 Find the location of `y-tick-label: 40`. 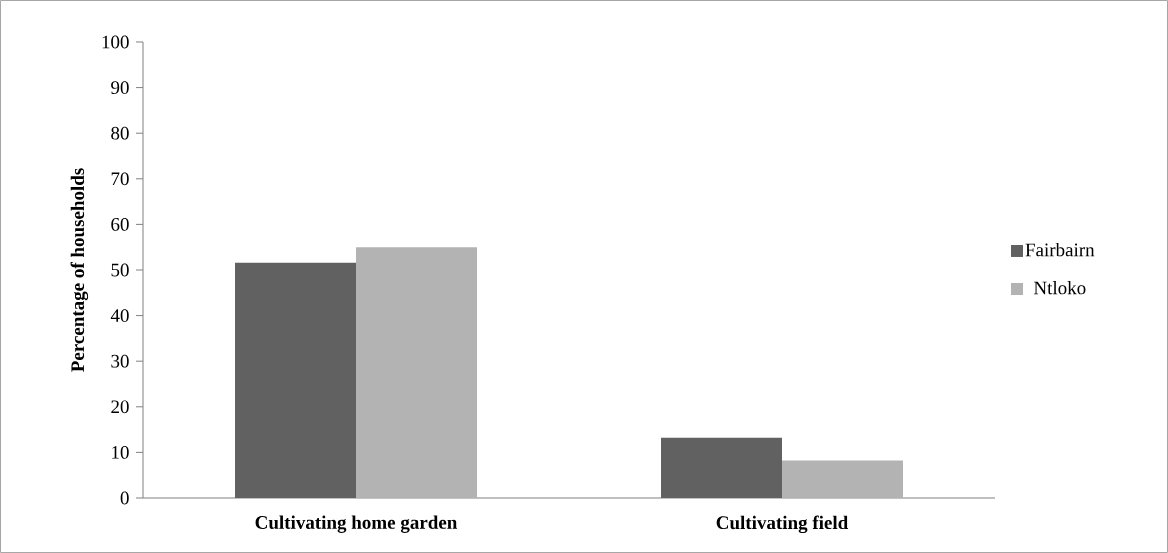

y-tick-label: 40 is located at coordinates (119, 315).